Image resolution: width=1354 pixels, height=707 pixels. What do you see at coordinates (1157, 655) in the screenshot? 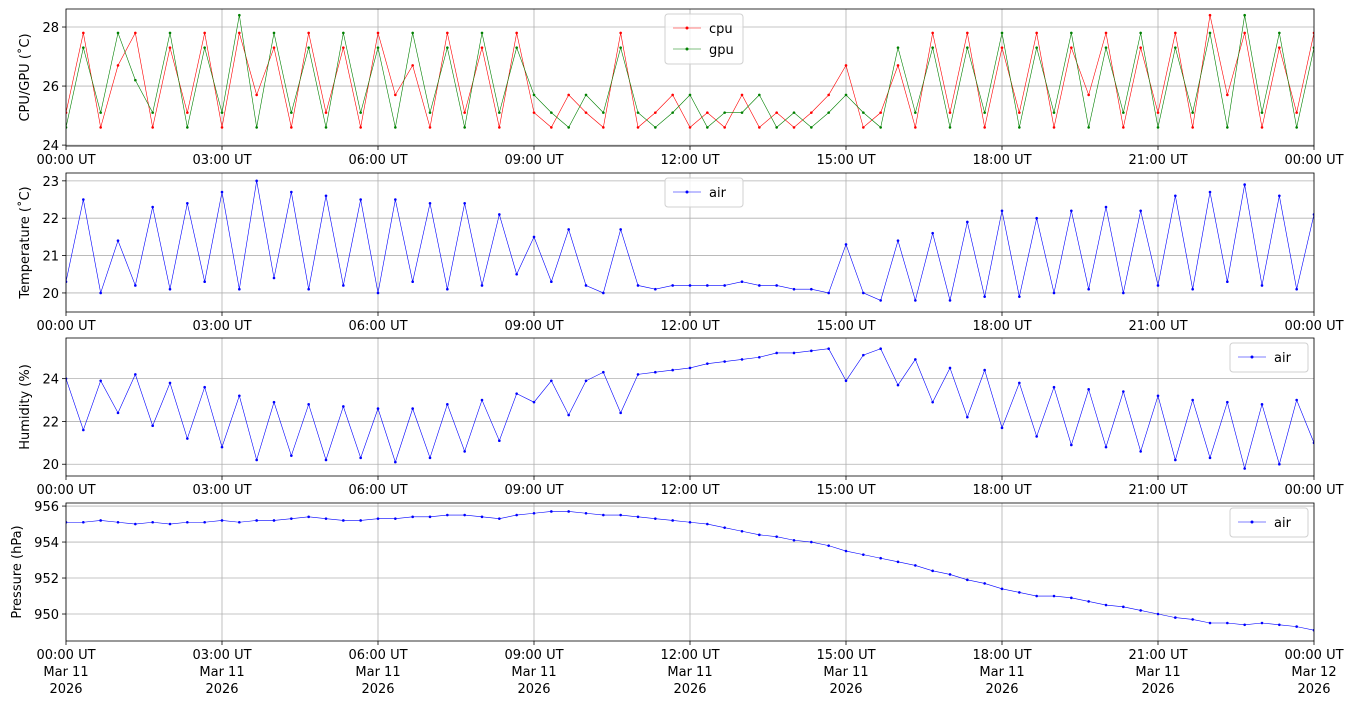
I see `tick-line: 21:00 UT` at bounding box center [1157, 655].